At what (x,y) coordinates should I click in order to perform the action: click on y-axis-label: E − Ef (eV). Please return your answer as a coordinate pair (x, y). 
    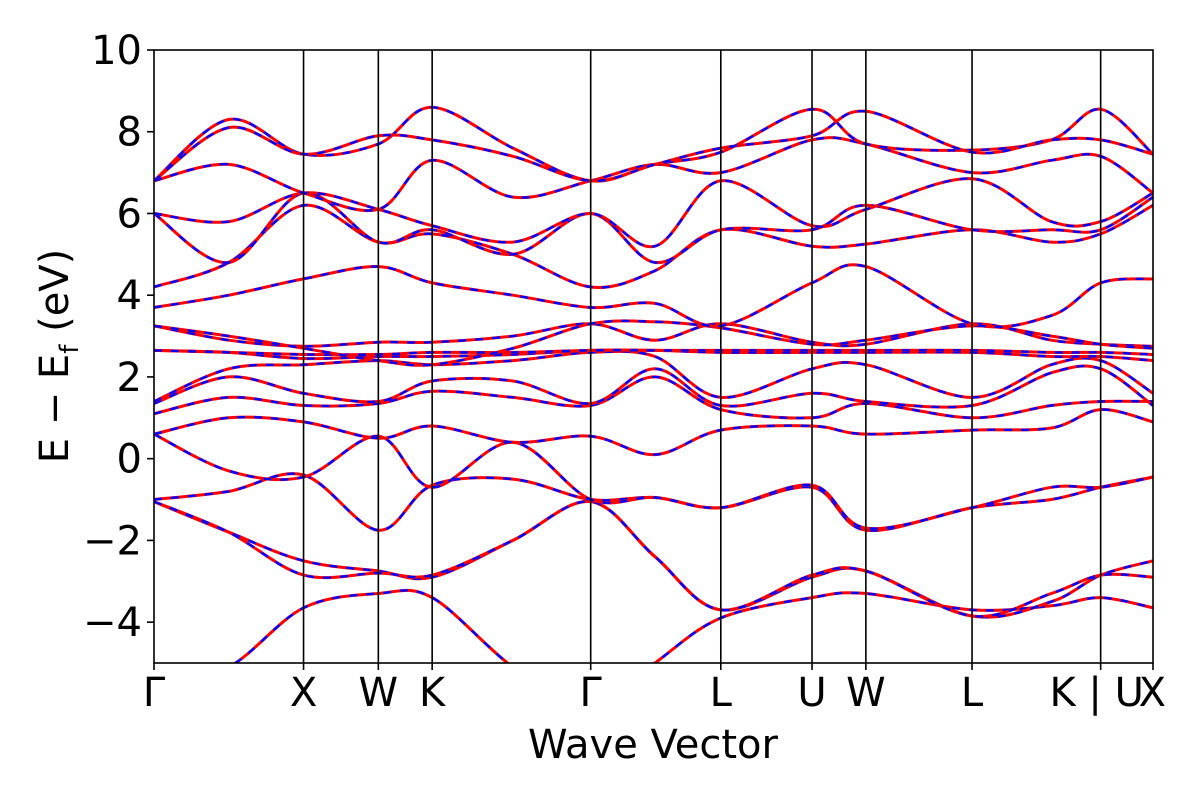
    Looking at the image, I should click on (58, 356).